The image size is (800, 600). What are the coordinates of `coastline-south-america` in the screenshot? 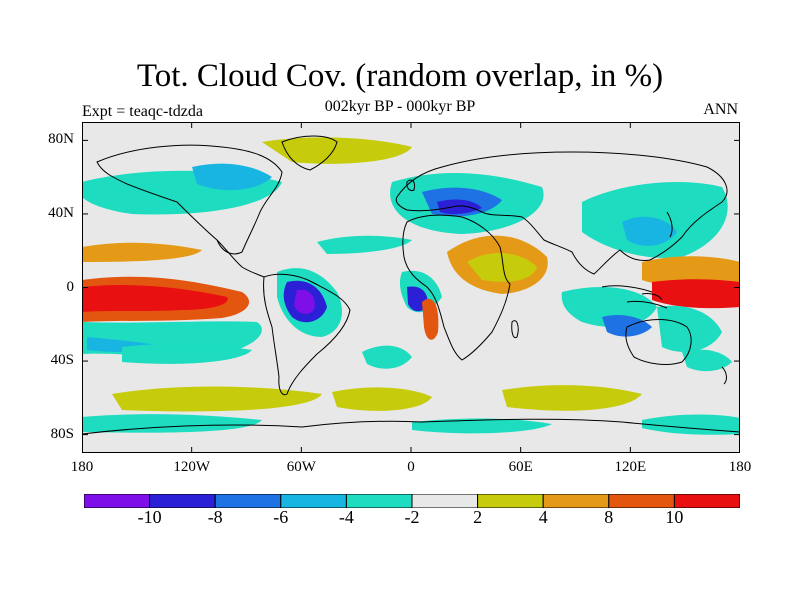 It's located at (307, 334).